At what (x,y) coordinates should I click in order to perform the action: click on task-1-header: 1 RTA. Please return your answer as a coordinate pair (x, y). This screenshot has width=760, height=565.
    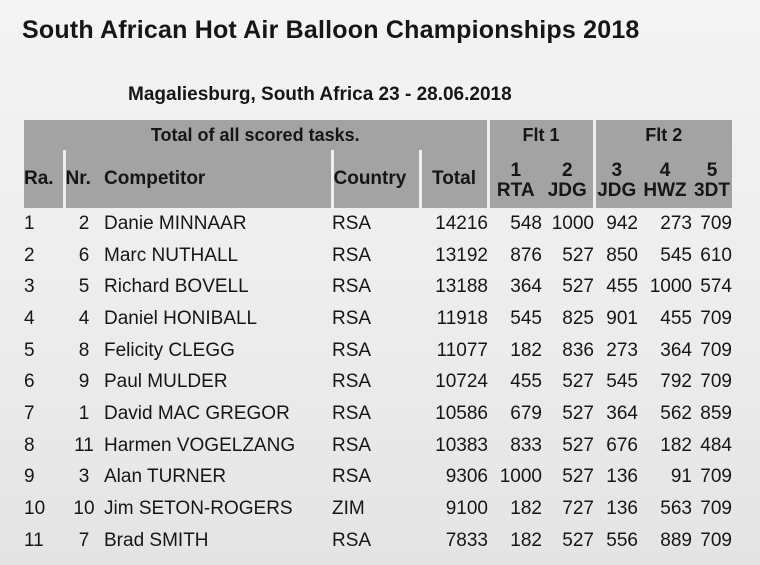
    Looking at the image, I should click on (514, 179).